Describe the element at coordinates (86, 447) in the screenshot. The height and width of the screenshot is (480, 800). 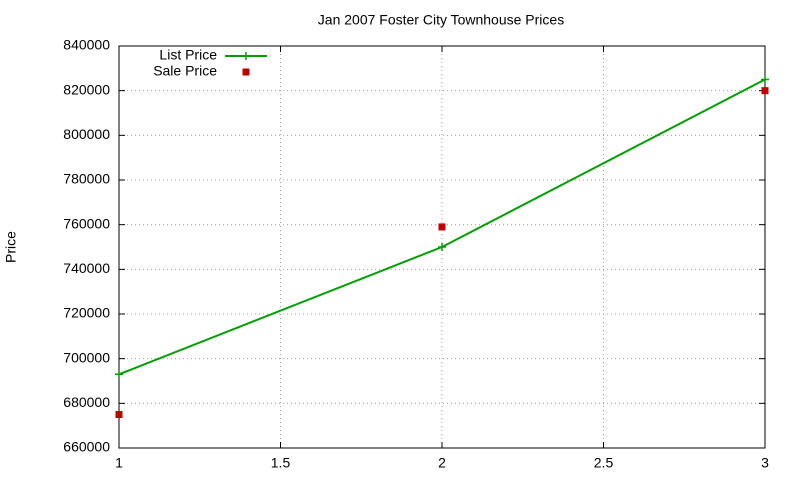
I see `y-tick-label: 660000` at that location.